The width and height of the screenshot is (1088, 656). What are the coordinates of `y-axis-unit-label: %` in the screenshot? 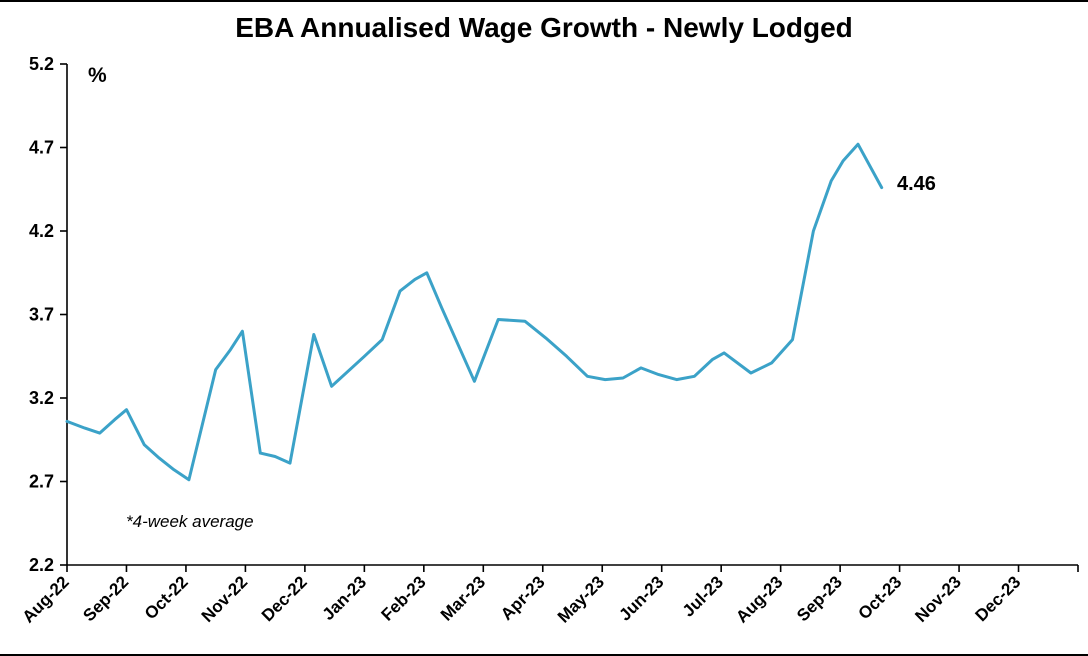 It's located at (97, 75).